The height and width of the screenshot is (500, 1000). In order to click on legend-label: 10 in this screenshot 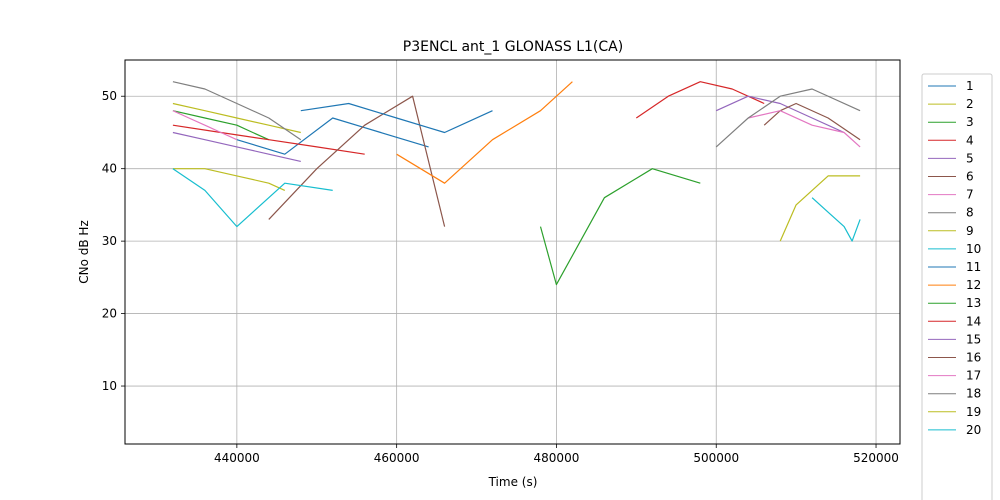, I will do `click(973, 249)`.